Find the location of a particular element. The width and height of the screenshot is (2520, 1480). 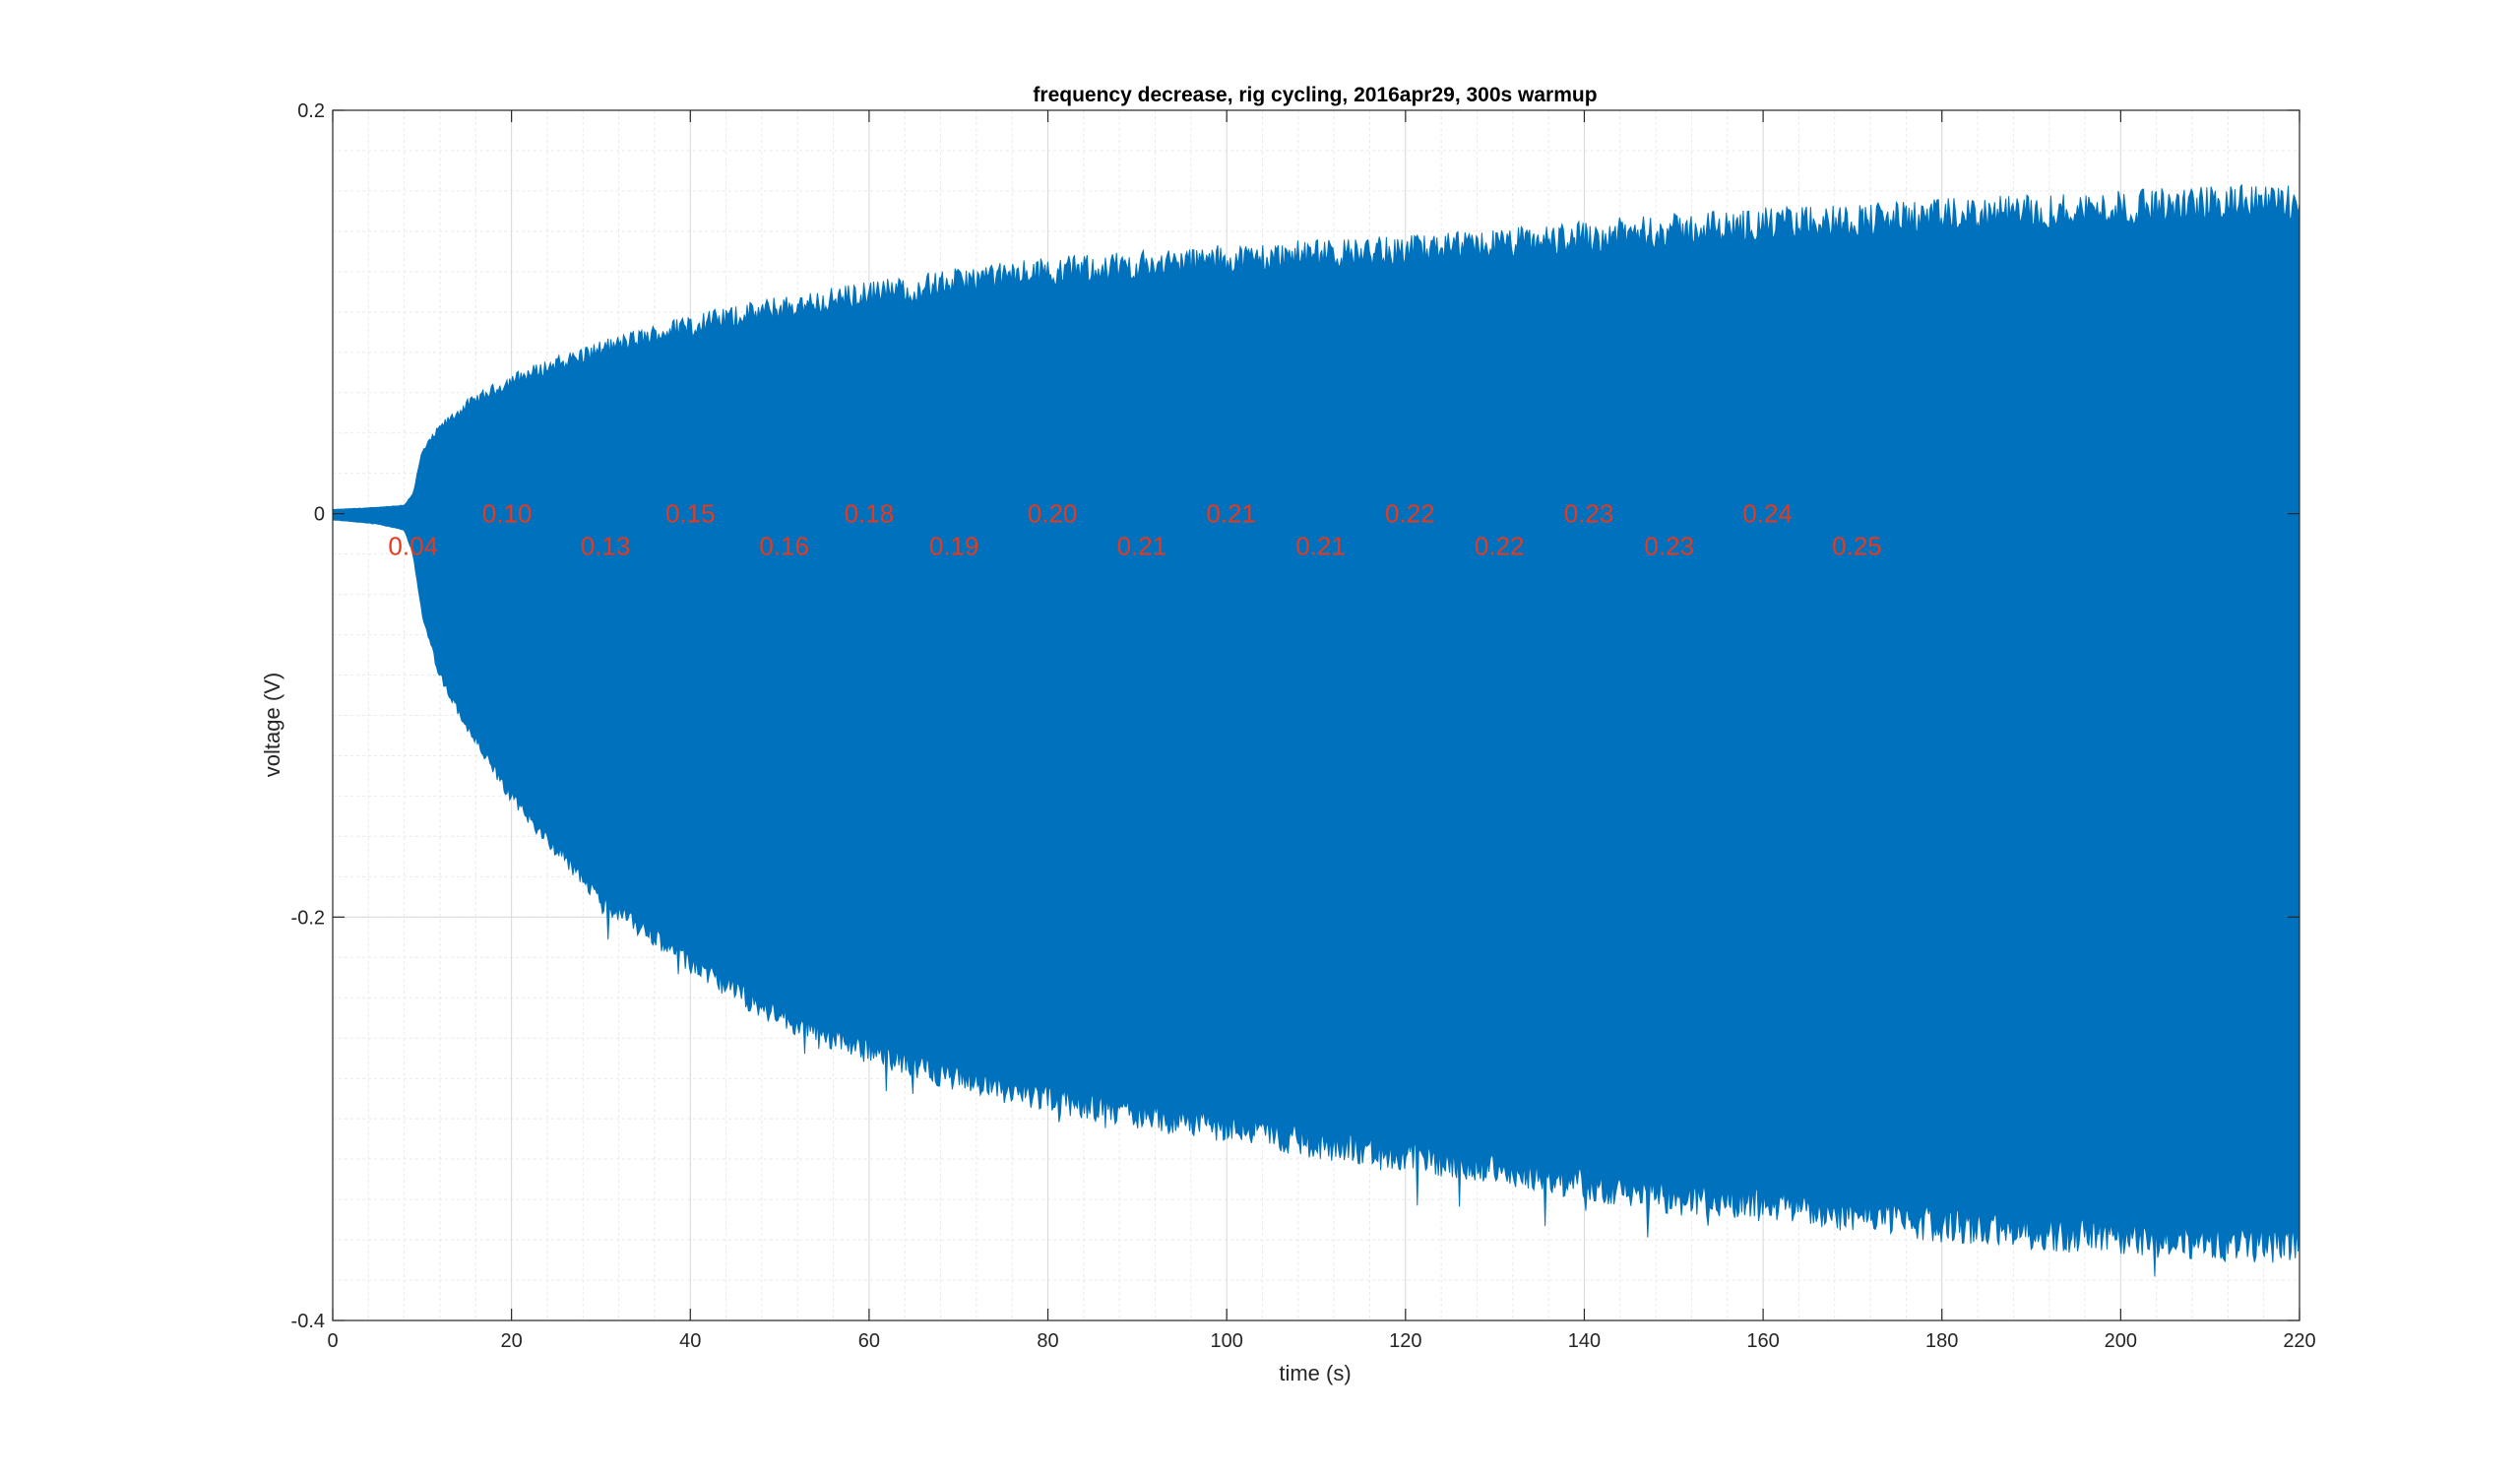

x-tick-label: 200 is located at coordinates (2121, 1341).